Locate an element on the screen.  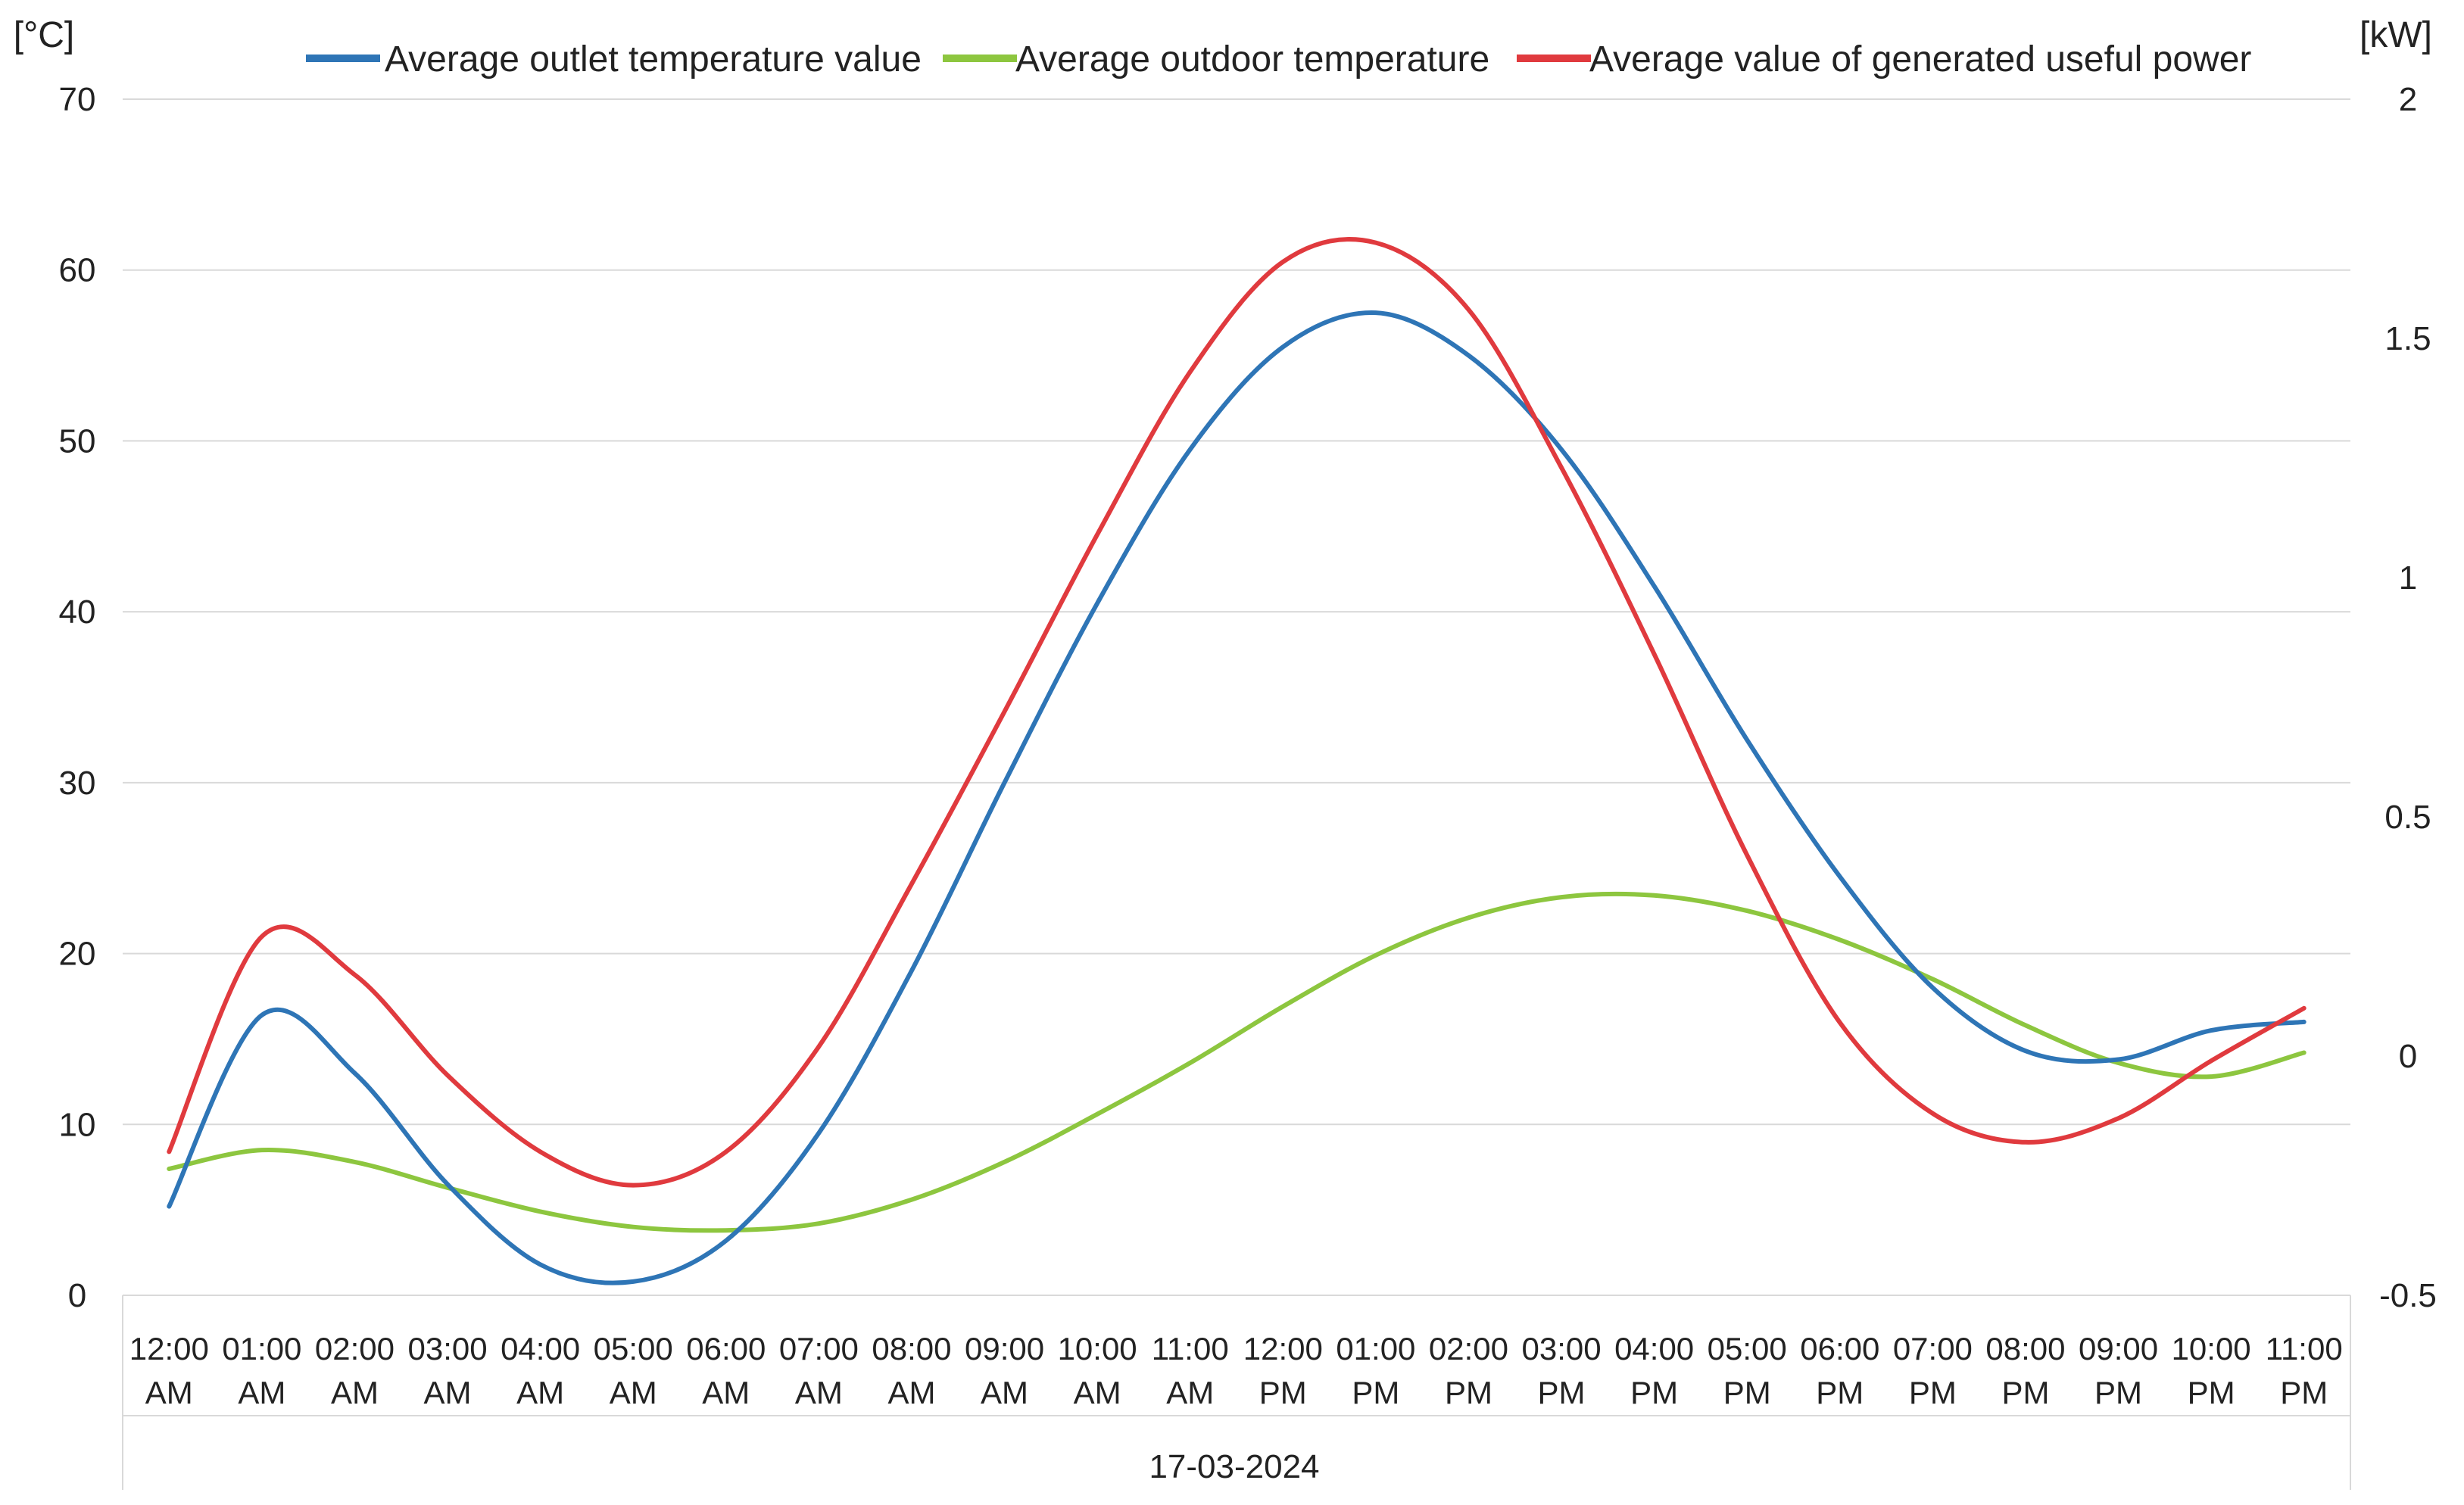
x-tick-label: 09:00 PM is located at coordinates (2118, 1370).